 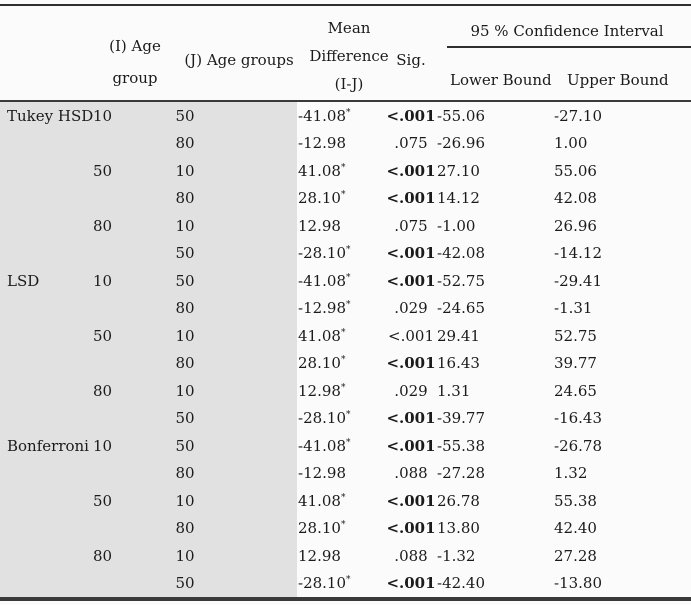 I want to click on cell-upper-bound: -13.80, so click(x=578, y=583).